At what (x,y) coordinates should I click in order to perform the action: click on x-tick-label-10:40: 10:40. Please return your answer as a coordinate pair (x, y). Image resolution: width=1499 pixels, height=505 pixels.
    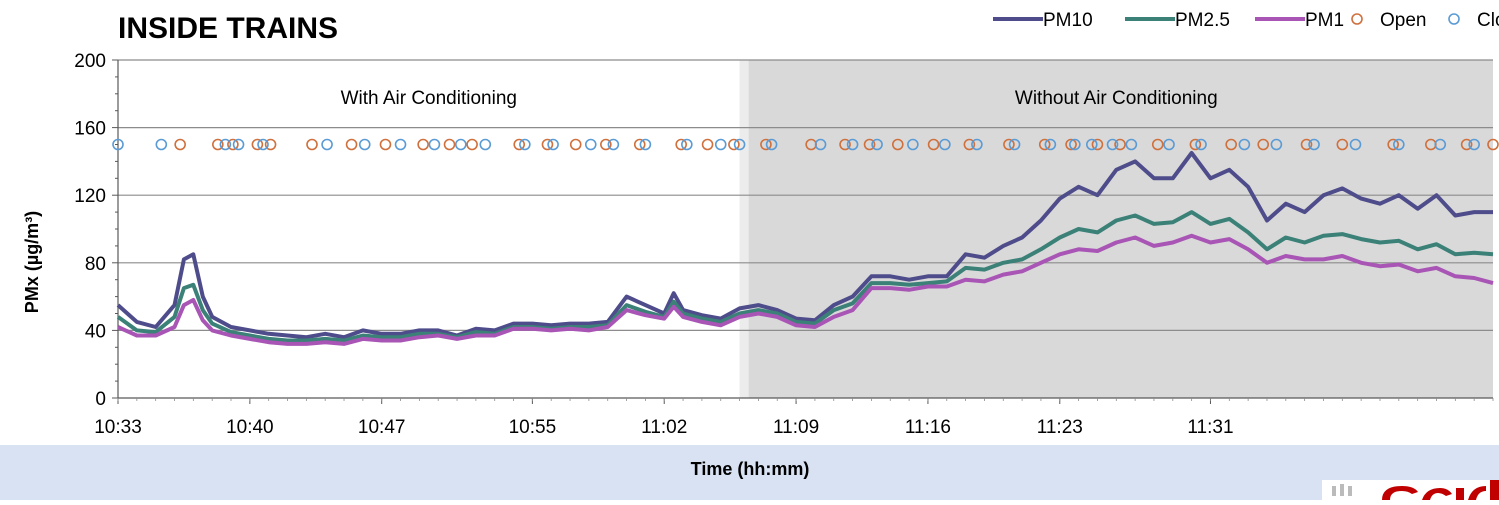
    Looking at the image, I should click on (250, 427).